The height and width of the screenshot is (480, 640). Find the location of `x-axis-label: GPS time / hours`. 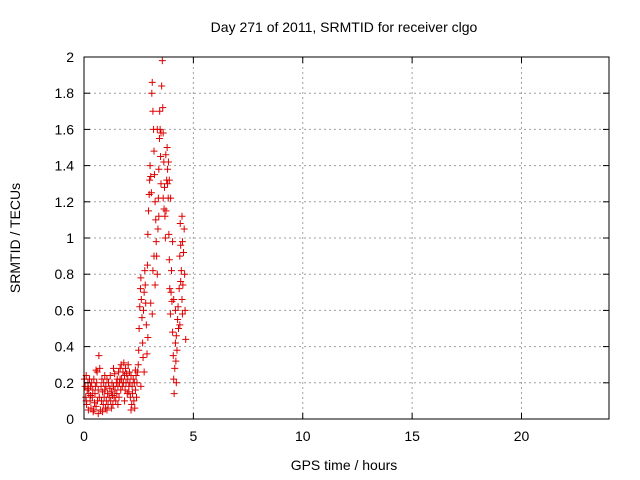

x-axis-label: GPS time / hours is located at coordinates (344, 465).